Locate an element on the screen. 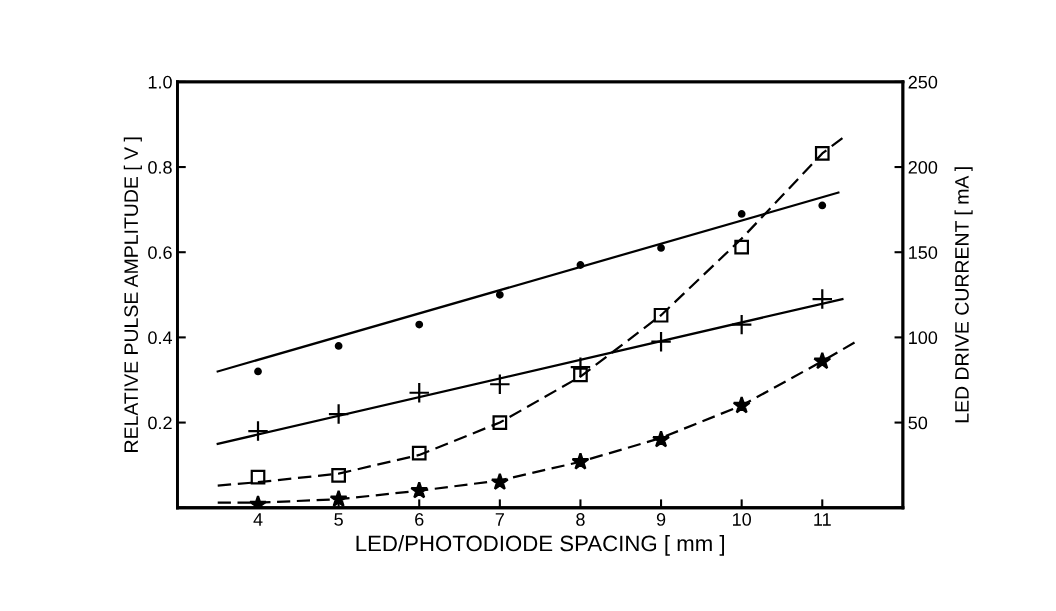  x-tick-label: 7 is located at coordinates (499, 519).